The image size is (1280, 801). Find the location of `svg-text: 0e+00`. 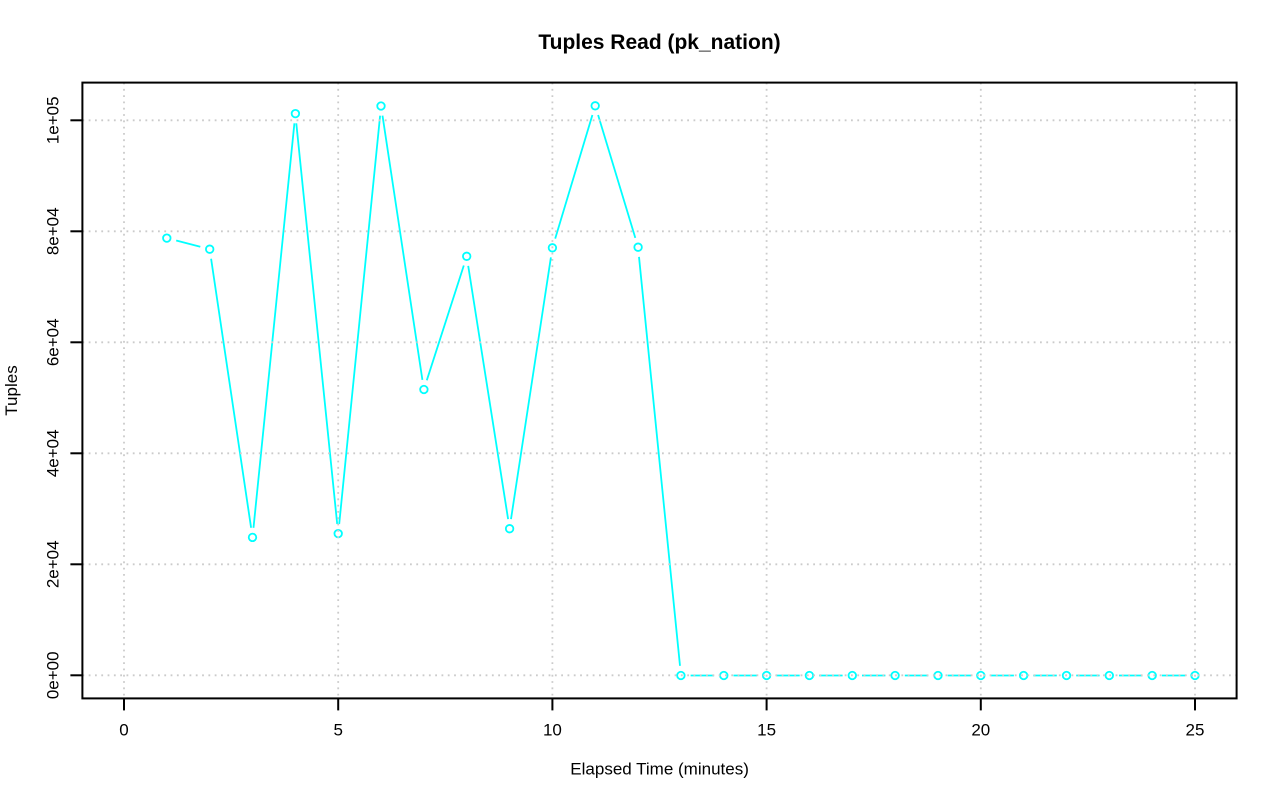

svg-text: 0e+00 is located at coordinates (52, 675).